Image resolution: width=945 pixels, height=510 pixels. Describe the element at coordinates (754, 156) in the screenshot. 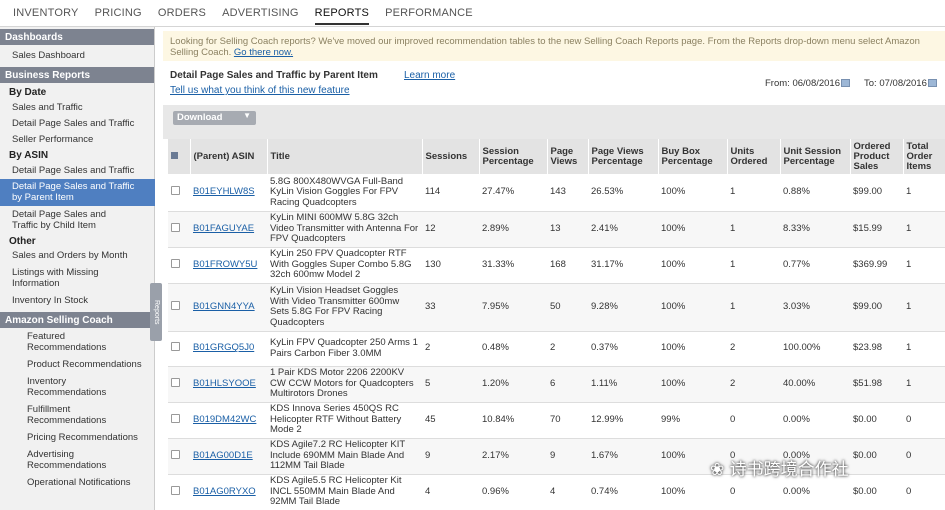

I see `col-header-units-ordered: Units Ordered` at that location.